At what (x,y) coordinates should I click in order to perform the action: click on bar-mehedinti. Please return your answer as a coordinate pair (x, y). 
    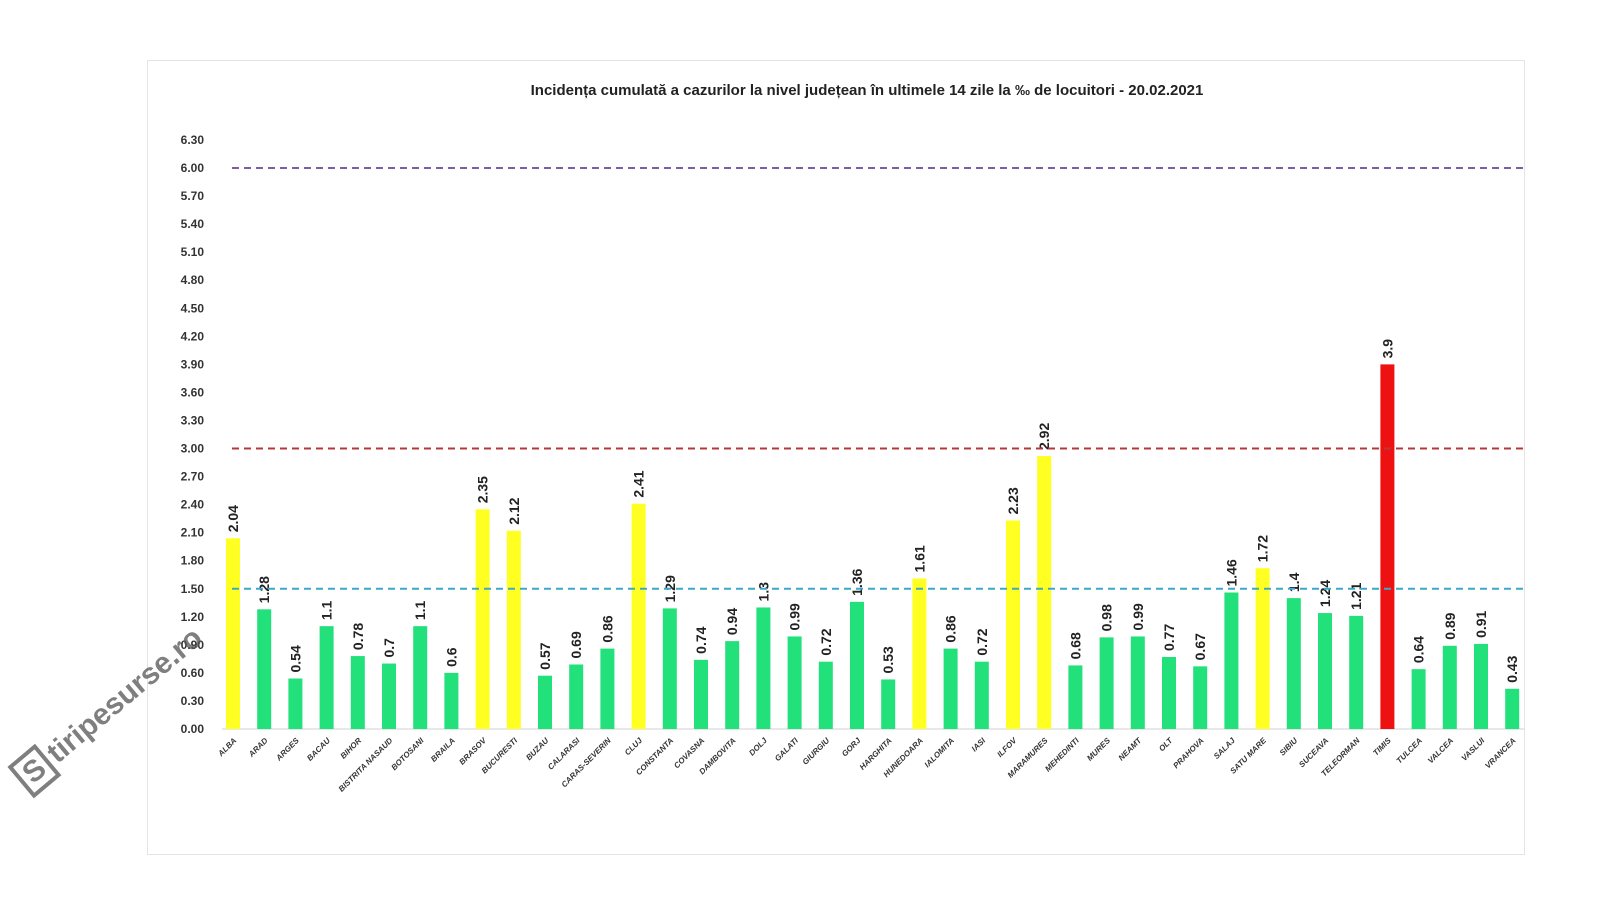
    Looking at the image, I should click on (1075, 697).